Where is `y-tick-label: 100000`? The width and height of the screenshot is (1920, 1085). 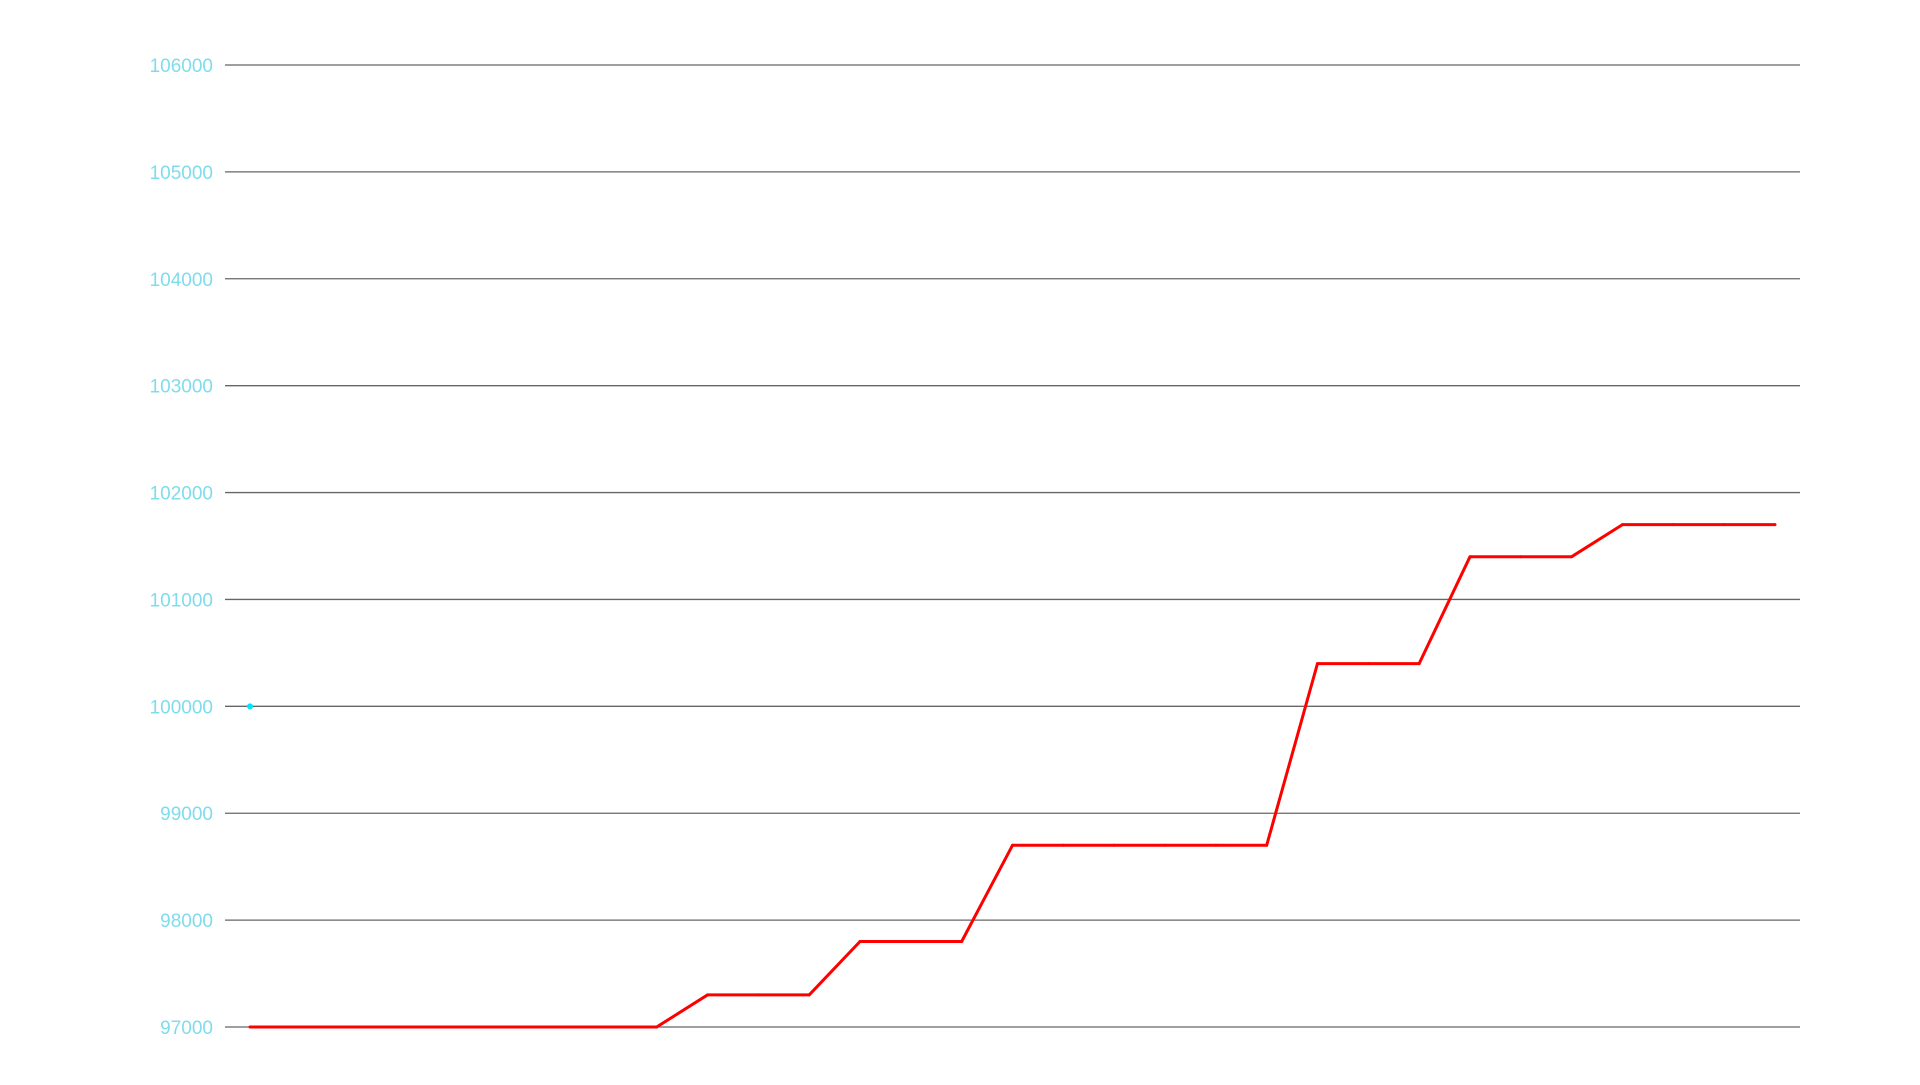 y-tick-label: 100000 is located at coordinates (181, 707).